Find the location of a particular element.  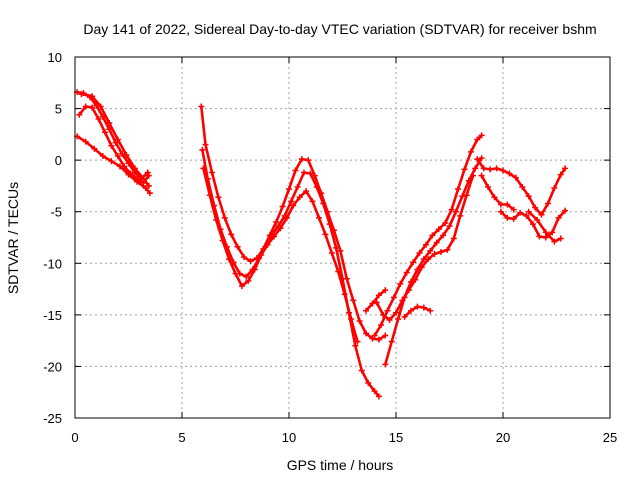

y-tick-label: -10 is located at coordinates (52, 263).